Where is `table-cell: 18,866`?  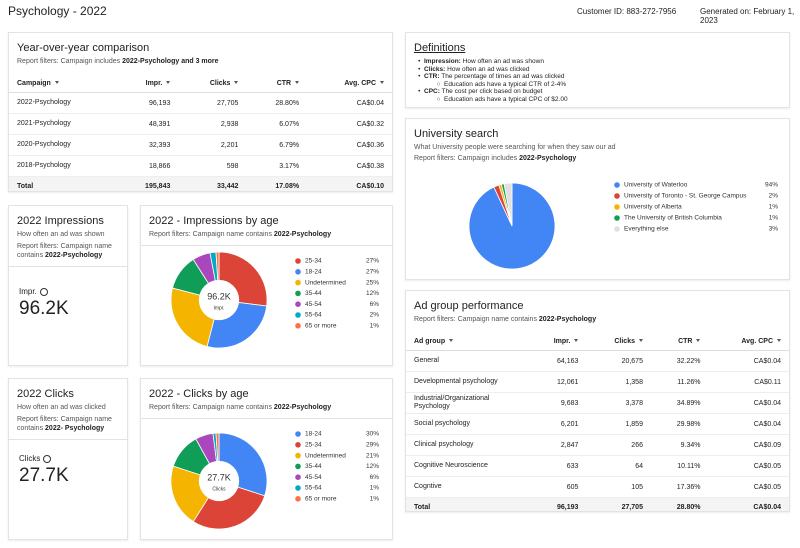 table-cell: 18,866 is located at coordinates (147, 166).